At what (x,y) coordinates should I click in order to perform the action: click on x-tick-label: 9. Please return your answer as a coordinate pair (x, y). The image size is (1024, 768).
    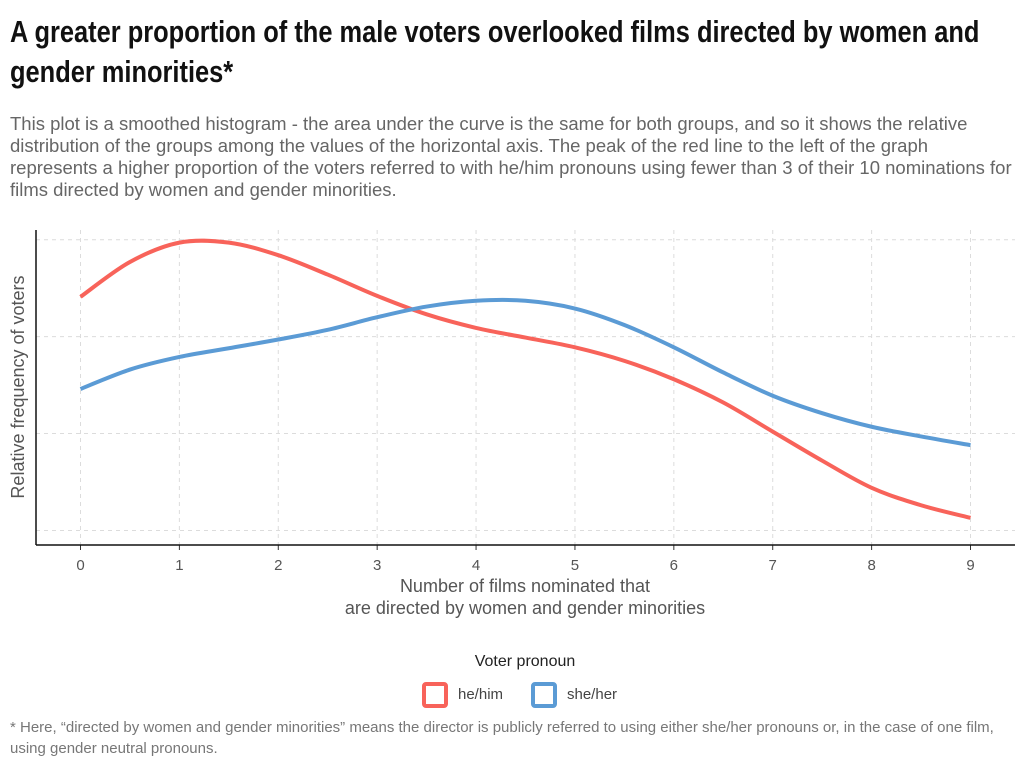
    Looking at the image, I should click on (970, 565).